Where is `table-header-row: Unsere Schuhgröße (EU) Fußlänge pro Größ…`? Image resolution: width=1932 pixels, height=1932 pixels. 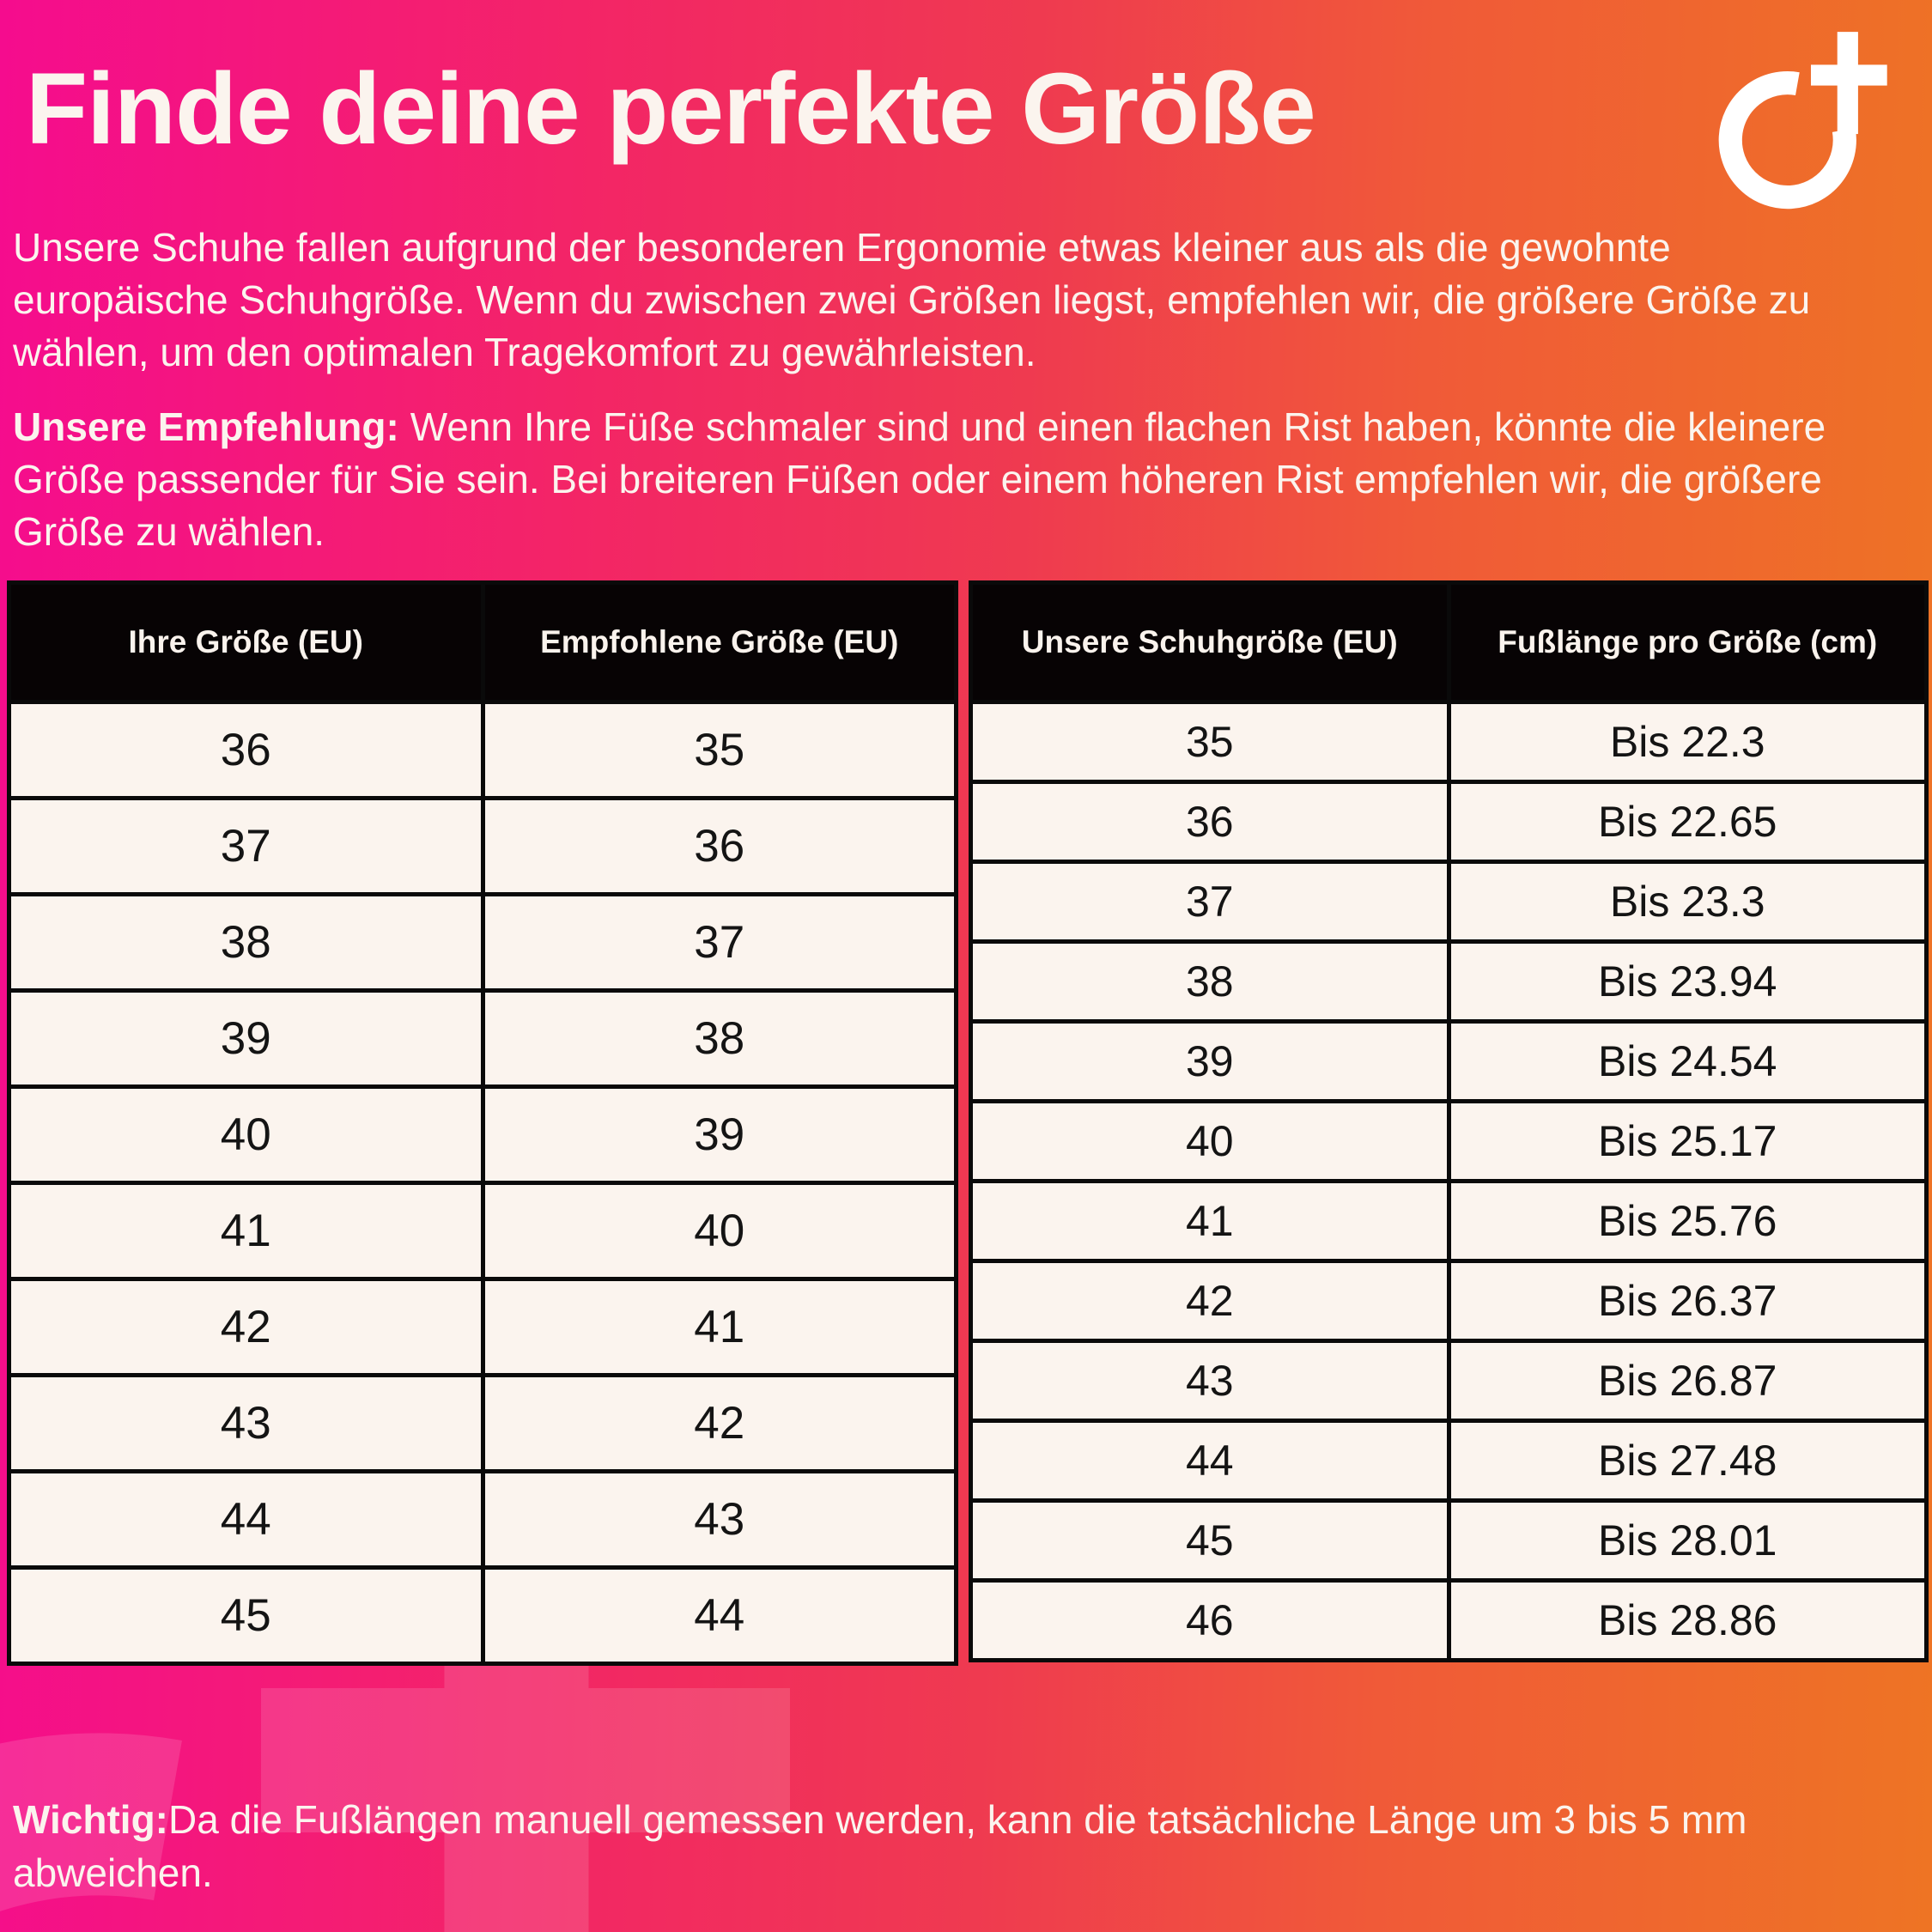 table-header-row: Unsere Schuhgröße (EU) Fußlänge pro Größ… is located at coordinates (1449, 642).